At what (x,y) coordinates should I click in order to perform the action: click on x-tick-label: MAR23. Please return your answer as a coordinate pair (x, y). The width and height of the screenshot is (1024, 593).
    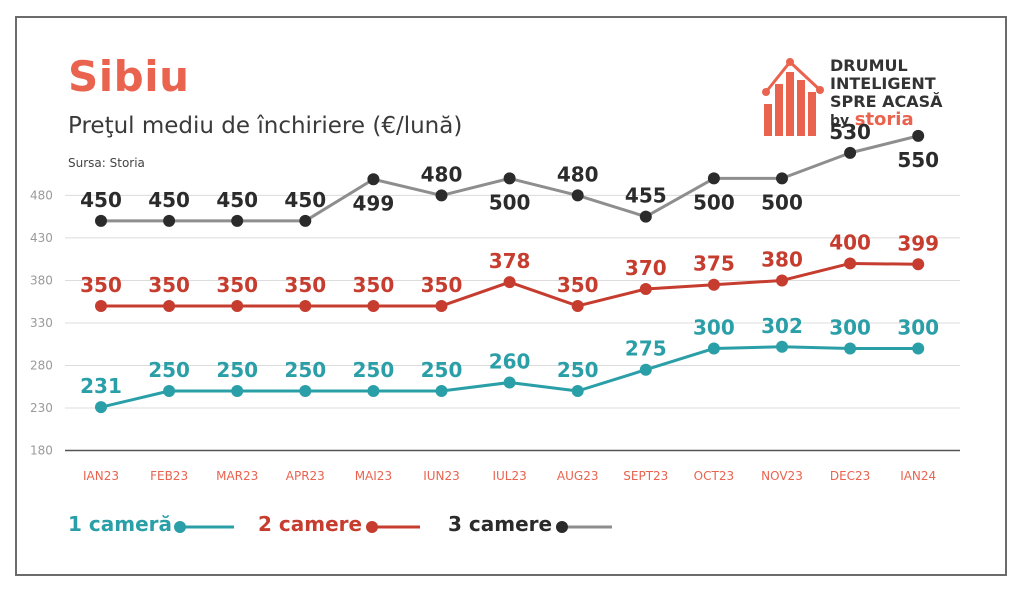
    Looking at the image, I should click on (237, 476).